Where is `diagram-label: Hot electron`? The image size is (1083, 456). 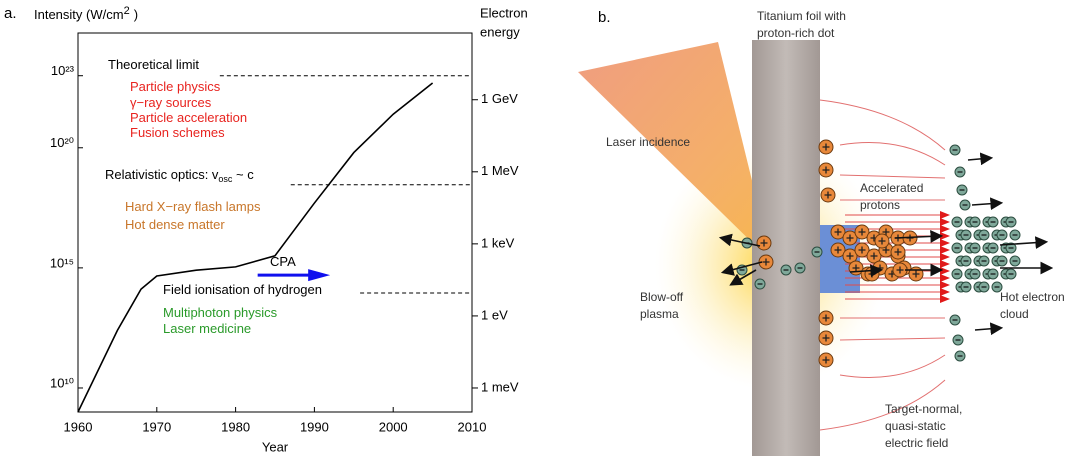 diagram-label: Hot electron is located at coordinates (1032, 297).